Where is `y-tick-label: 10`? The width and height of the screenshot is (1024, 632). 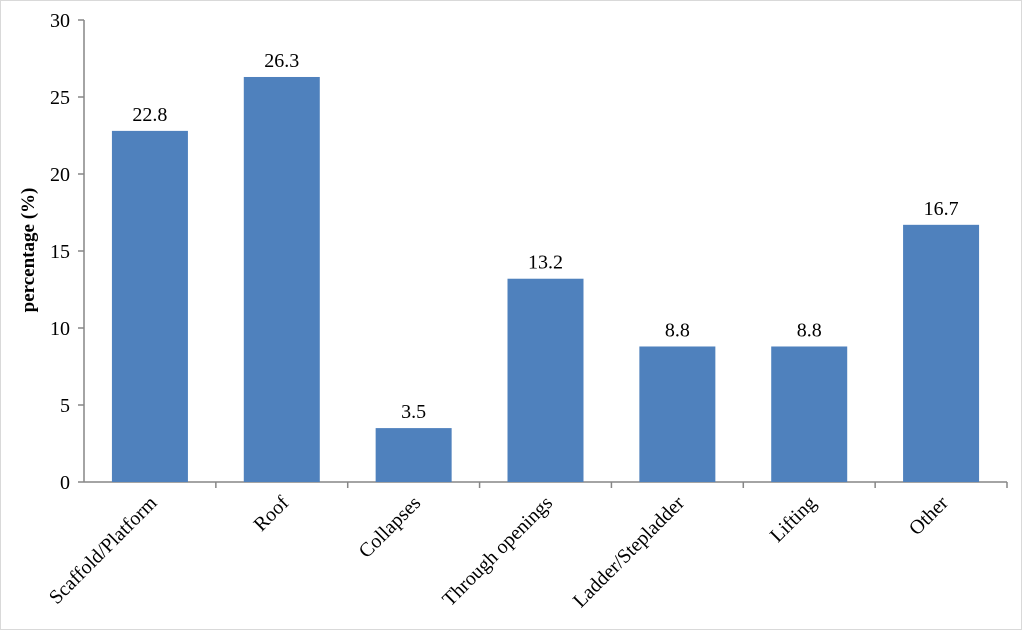 y-tick-label: 10 is located at coordinates (60, 329).